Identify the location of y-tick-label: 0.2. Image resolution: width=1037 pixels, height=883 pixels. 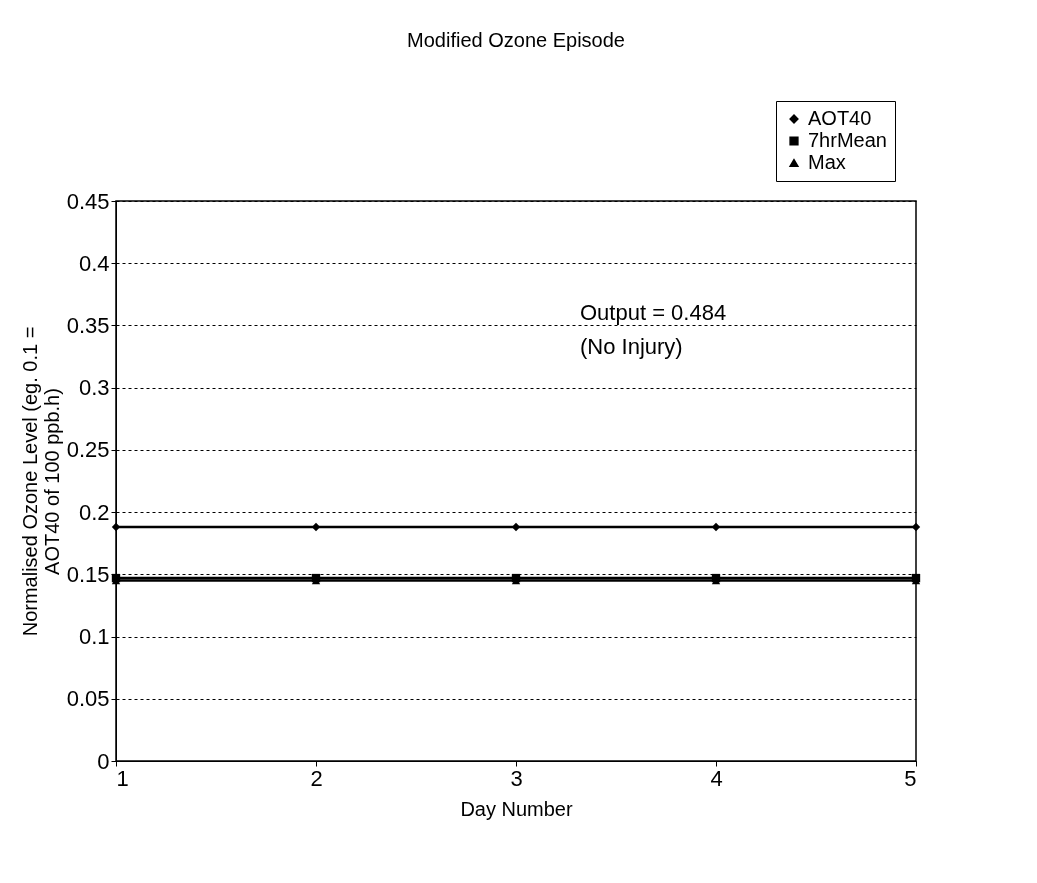
(94, 512).